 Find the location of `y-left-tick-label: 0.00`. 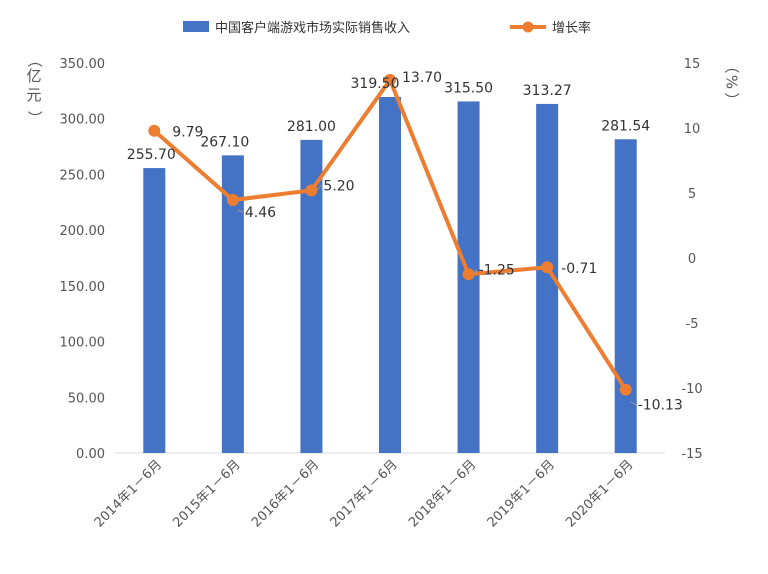

y-left-tick-label: 0.00 is located at coordinates (90, 454).